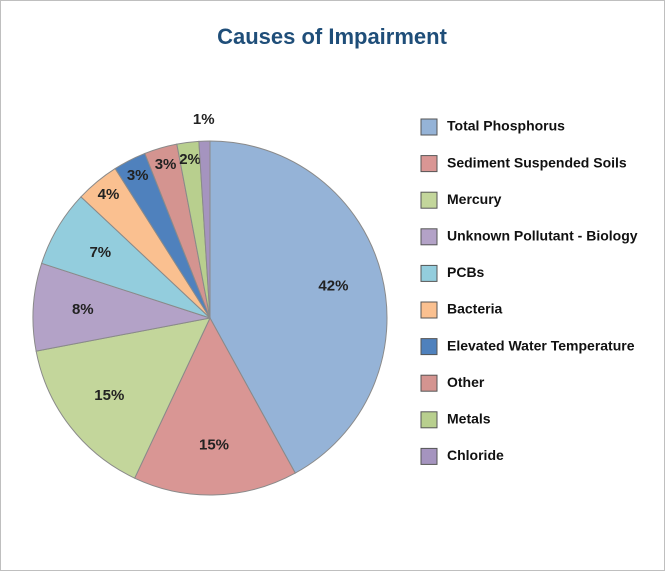  What do you see at coordinates (109, 194) in the screenshot?
I see `data-label: 4%` at bounding box center [109, 194].